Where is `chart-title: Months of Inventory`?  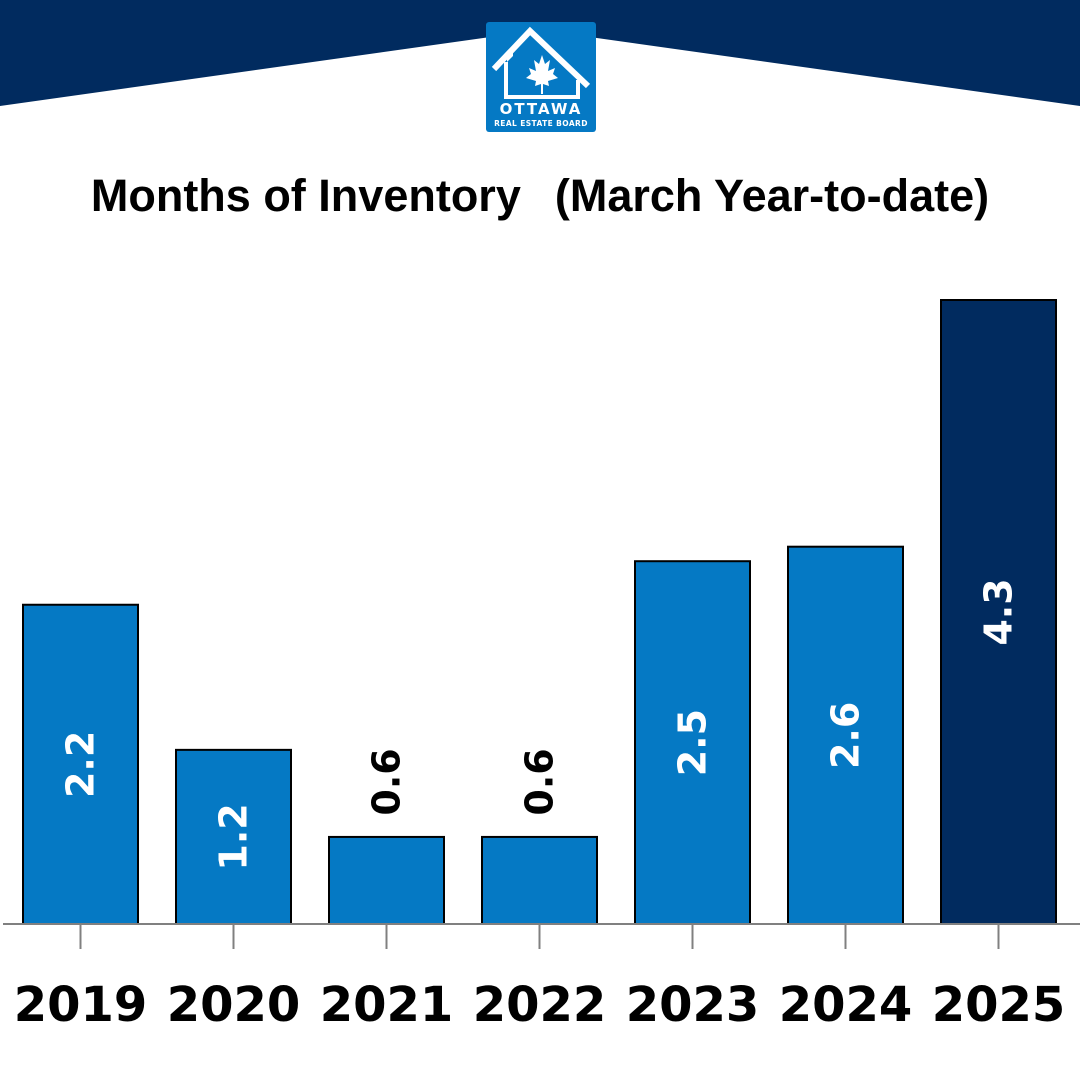
chart-title: Months of Inventory is located at coordinates (305, 195).